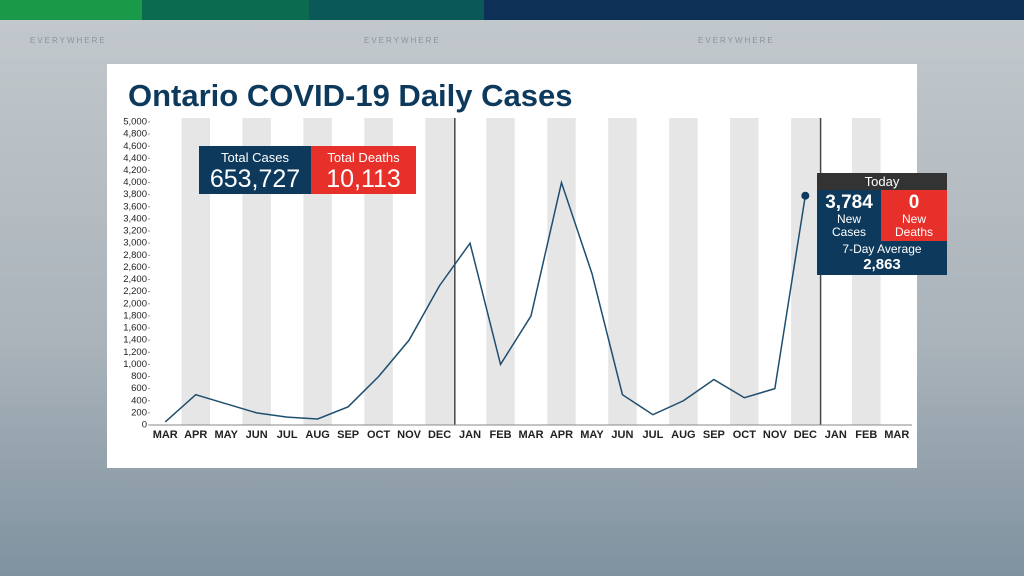  I want to click on y-tick-label: 2,800, so click(135, 255).